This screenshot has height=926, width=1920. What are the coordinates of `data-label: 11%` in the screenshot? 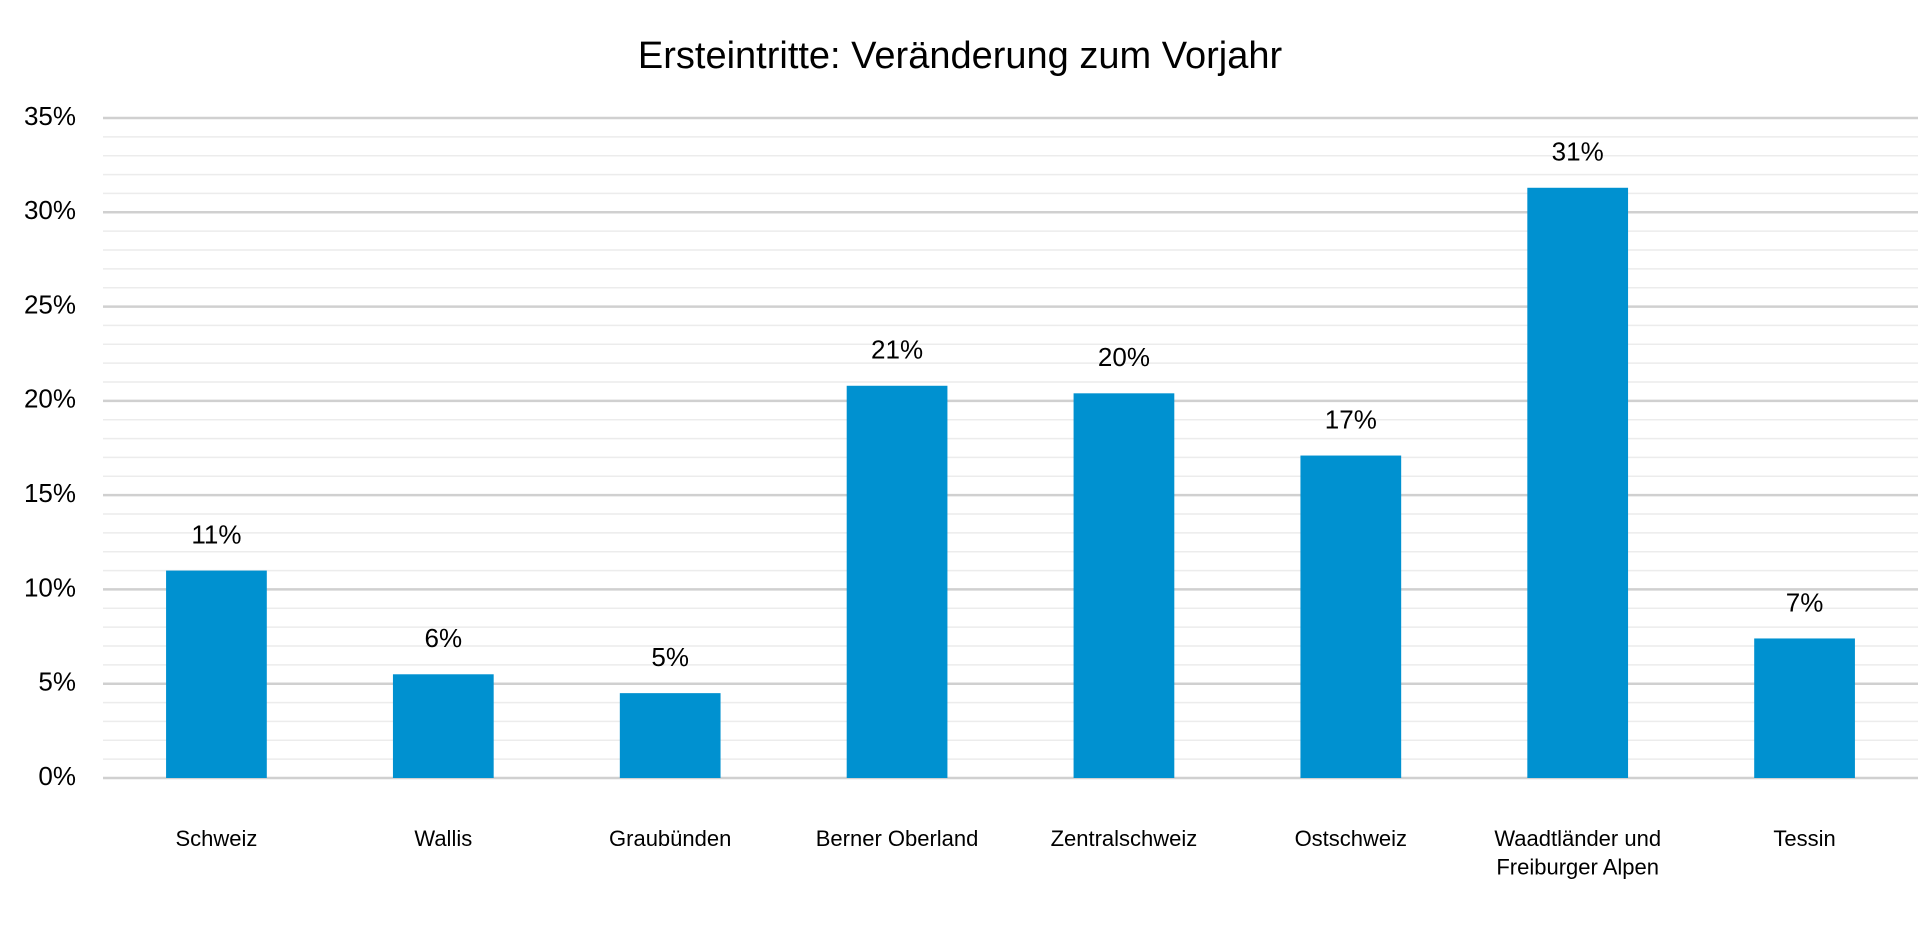 It's located at (216, 534).